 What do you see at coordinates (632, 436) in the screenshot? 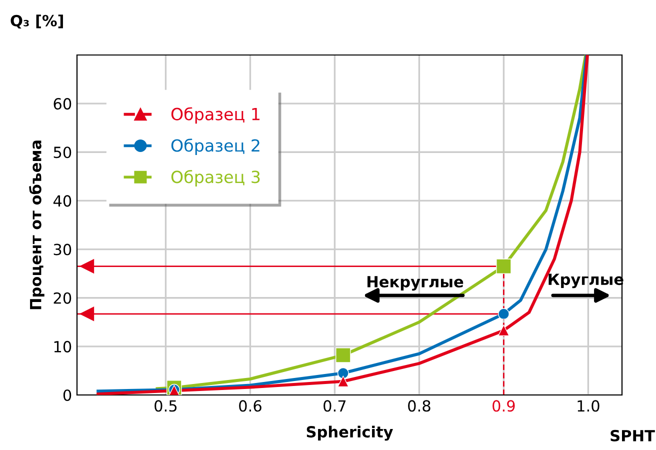
I see `text: SPHT` at bounding box center [632, 436].